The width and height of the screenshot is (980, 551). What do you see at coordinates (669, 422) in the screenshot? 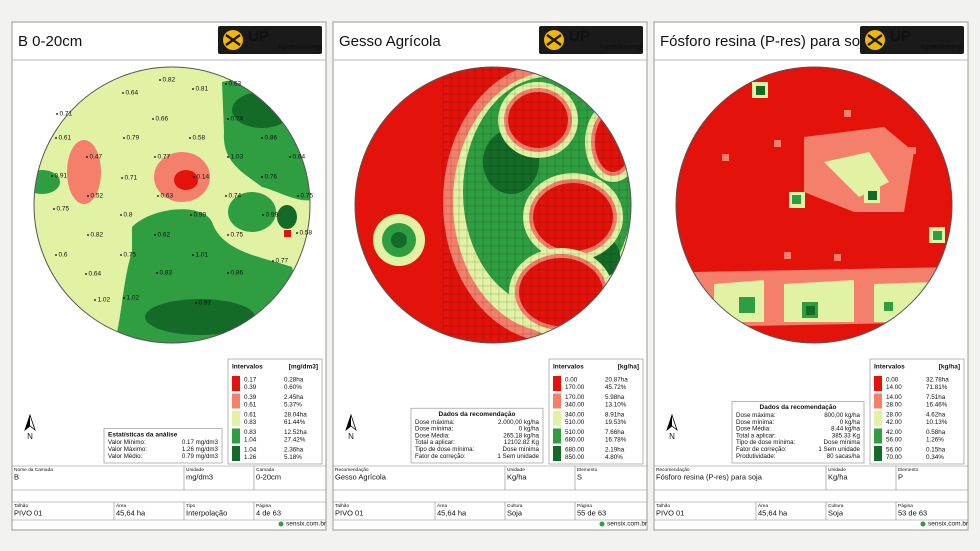
I see `north-arrow` at bounding box center [669, 422].